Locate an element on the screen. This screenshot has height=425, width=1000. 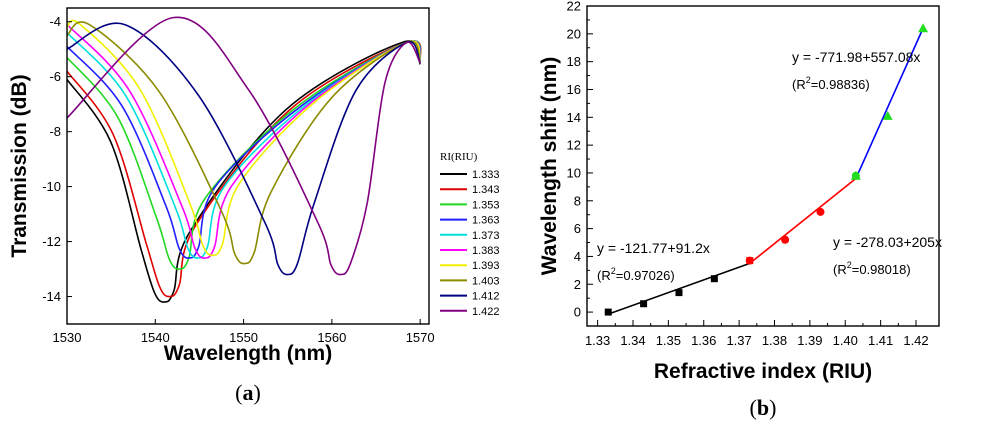
legend-label: 1.422 is located at coordinates (486, 312).